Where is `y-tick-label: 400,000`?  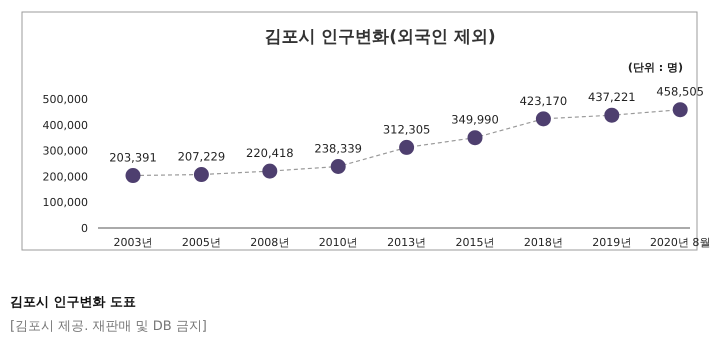
y-tick-label: 400,000 is located at coordinates (65, 125).